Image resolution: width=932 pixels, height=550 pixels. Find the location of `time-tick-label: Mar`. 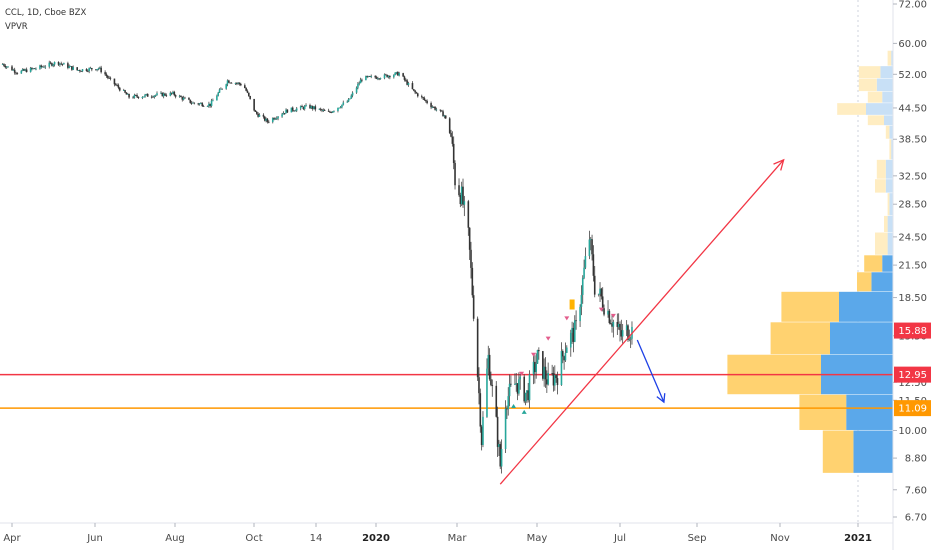

time-tick-label: Mar is located at coordinates (458, 538).